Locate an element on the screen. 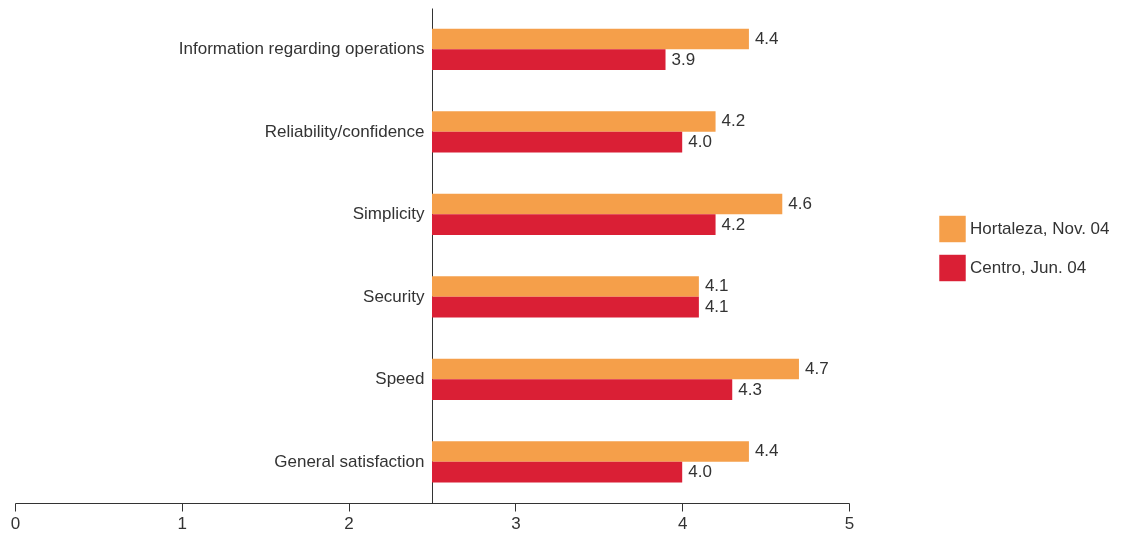 The image size is (1147, 545). y-tick-label: Speed is located at coordinates (400, 379).